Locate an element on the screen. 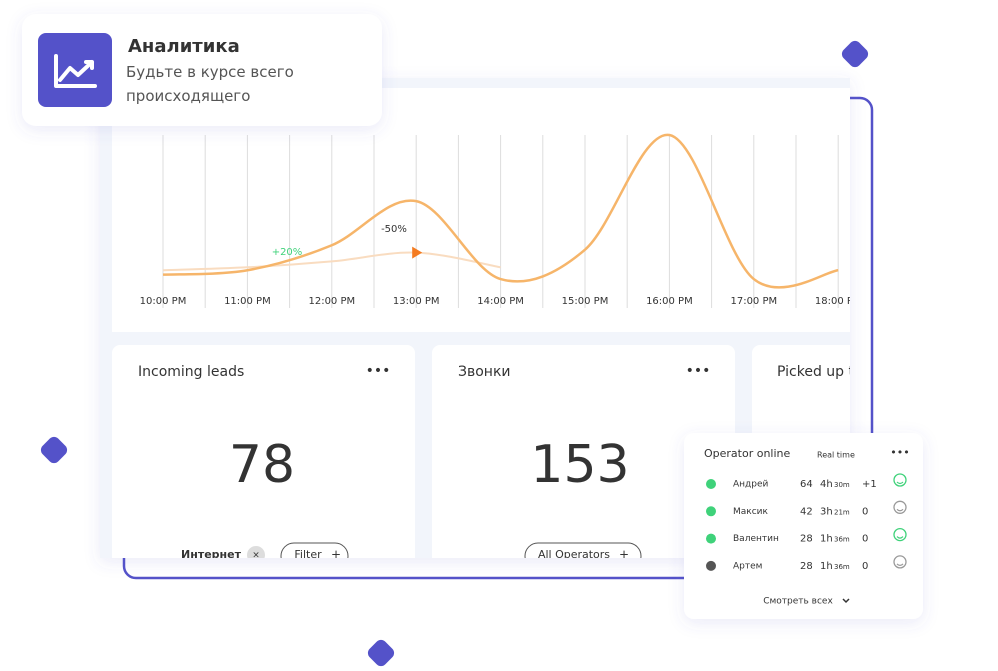 The height and width of the screenshot is (671, 998). marker is located at coordinates (417, 252).